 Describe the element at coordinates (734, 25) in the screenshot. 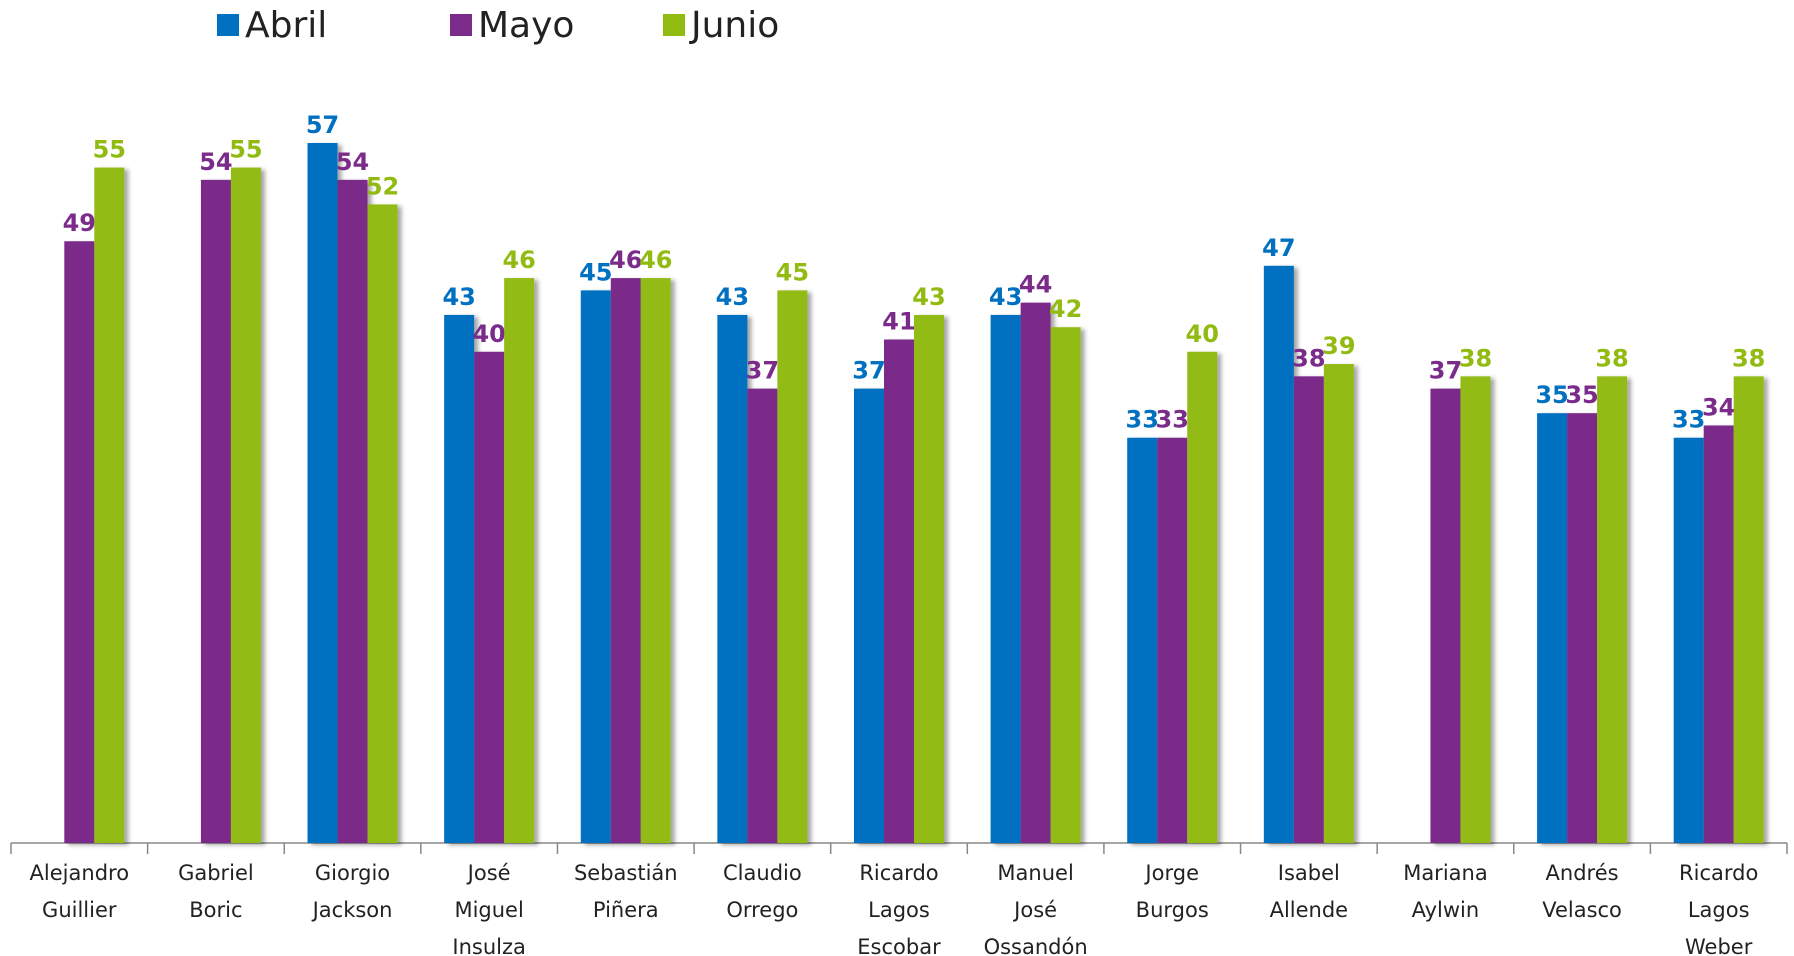

I see `legend-label: Junio` at that location.